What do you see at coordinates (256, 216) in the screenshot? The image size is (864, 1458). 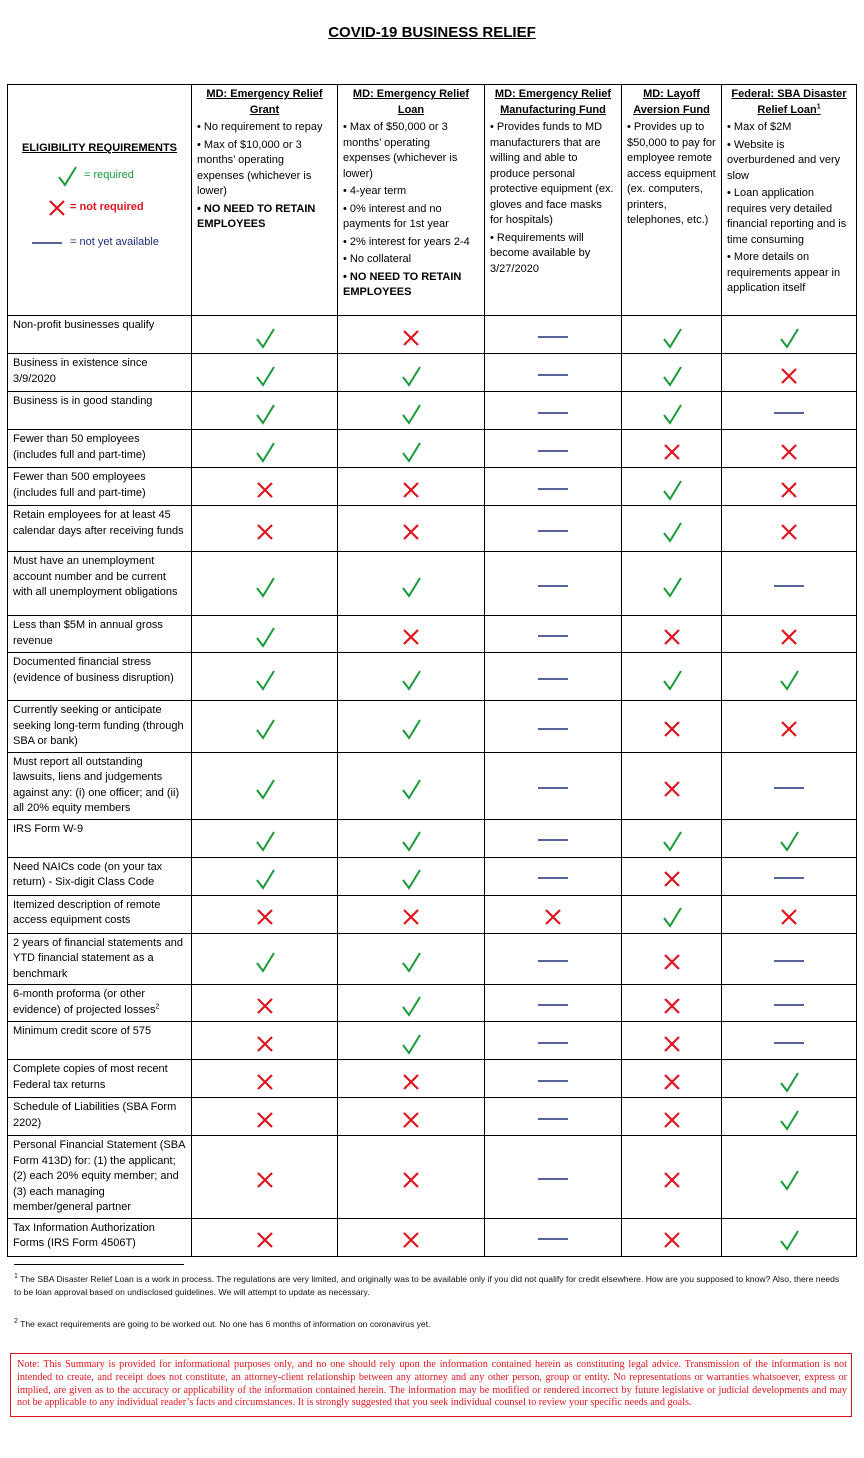 I see `program-bold-bullet: • NO NEED TO RETAIN EMPLOYEES` at bounding box center [256, 216].